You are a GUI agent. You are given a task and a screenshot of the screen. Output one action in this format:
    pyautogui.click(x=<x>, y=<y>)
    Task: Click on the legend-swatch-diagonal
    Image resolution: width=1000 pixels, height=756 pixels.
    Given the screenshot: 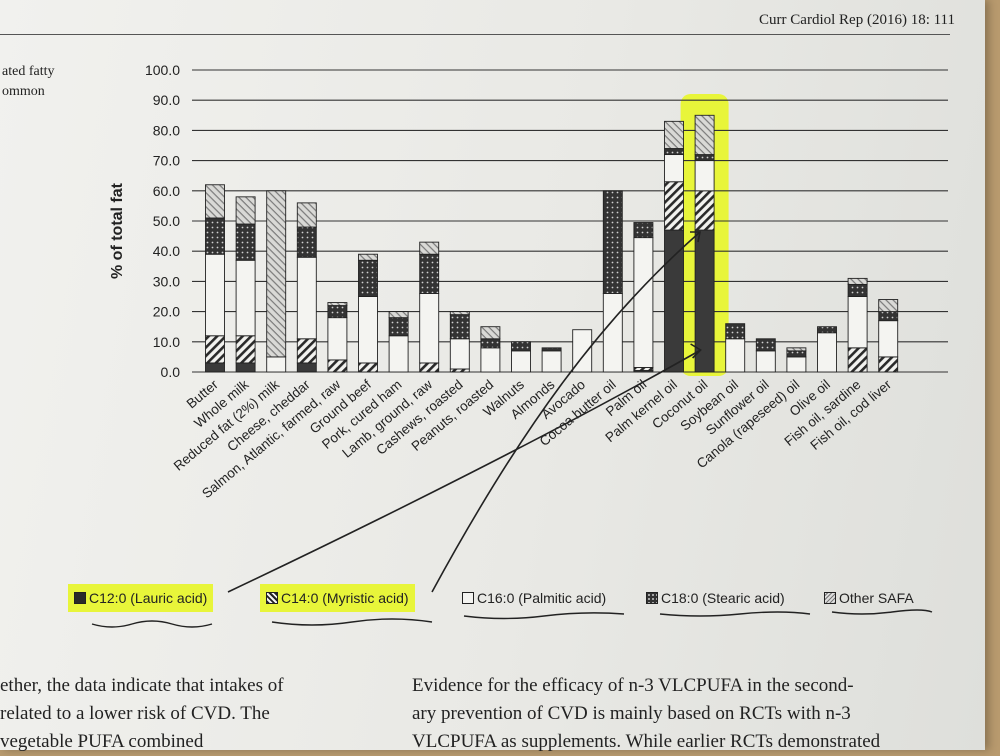 What is the action you would take?
    pyautogui.click(x=272, y=598)
    